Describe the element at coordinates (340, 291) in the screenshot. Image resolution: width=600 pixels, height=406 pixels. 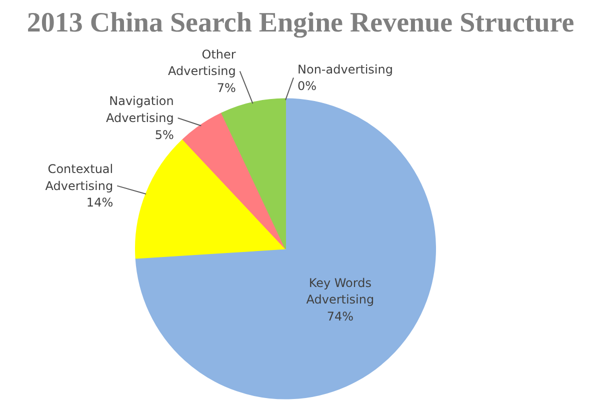
I see `slice-label: Key Words Advertising` at that location.